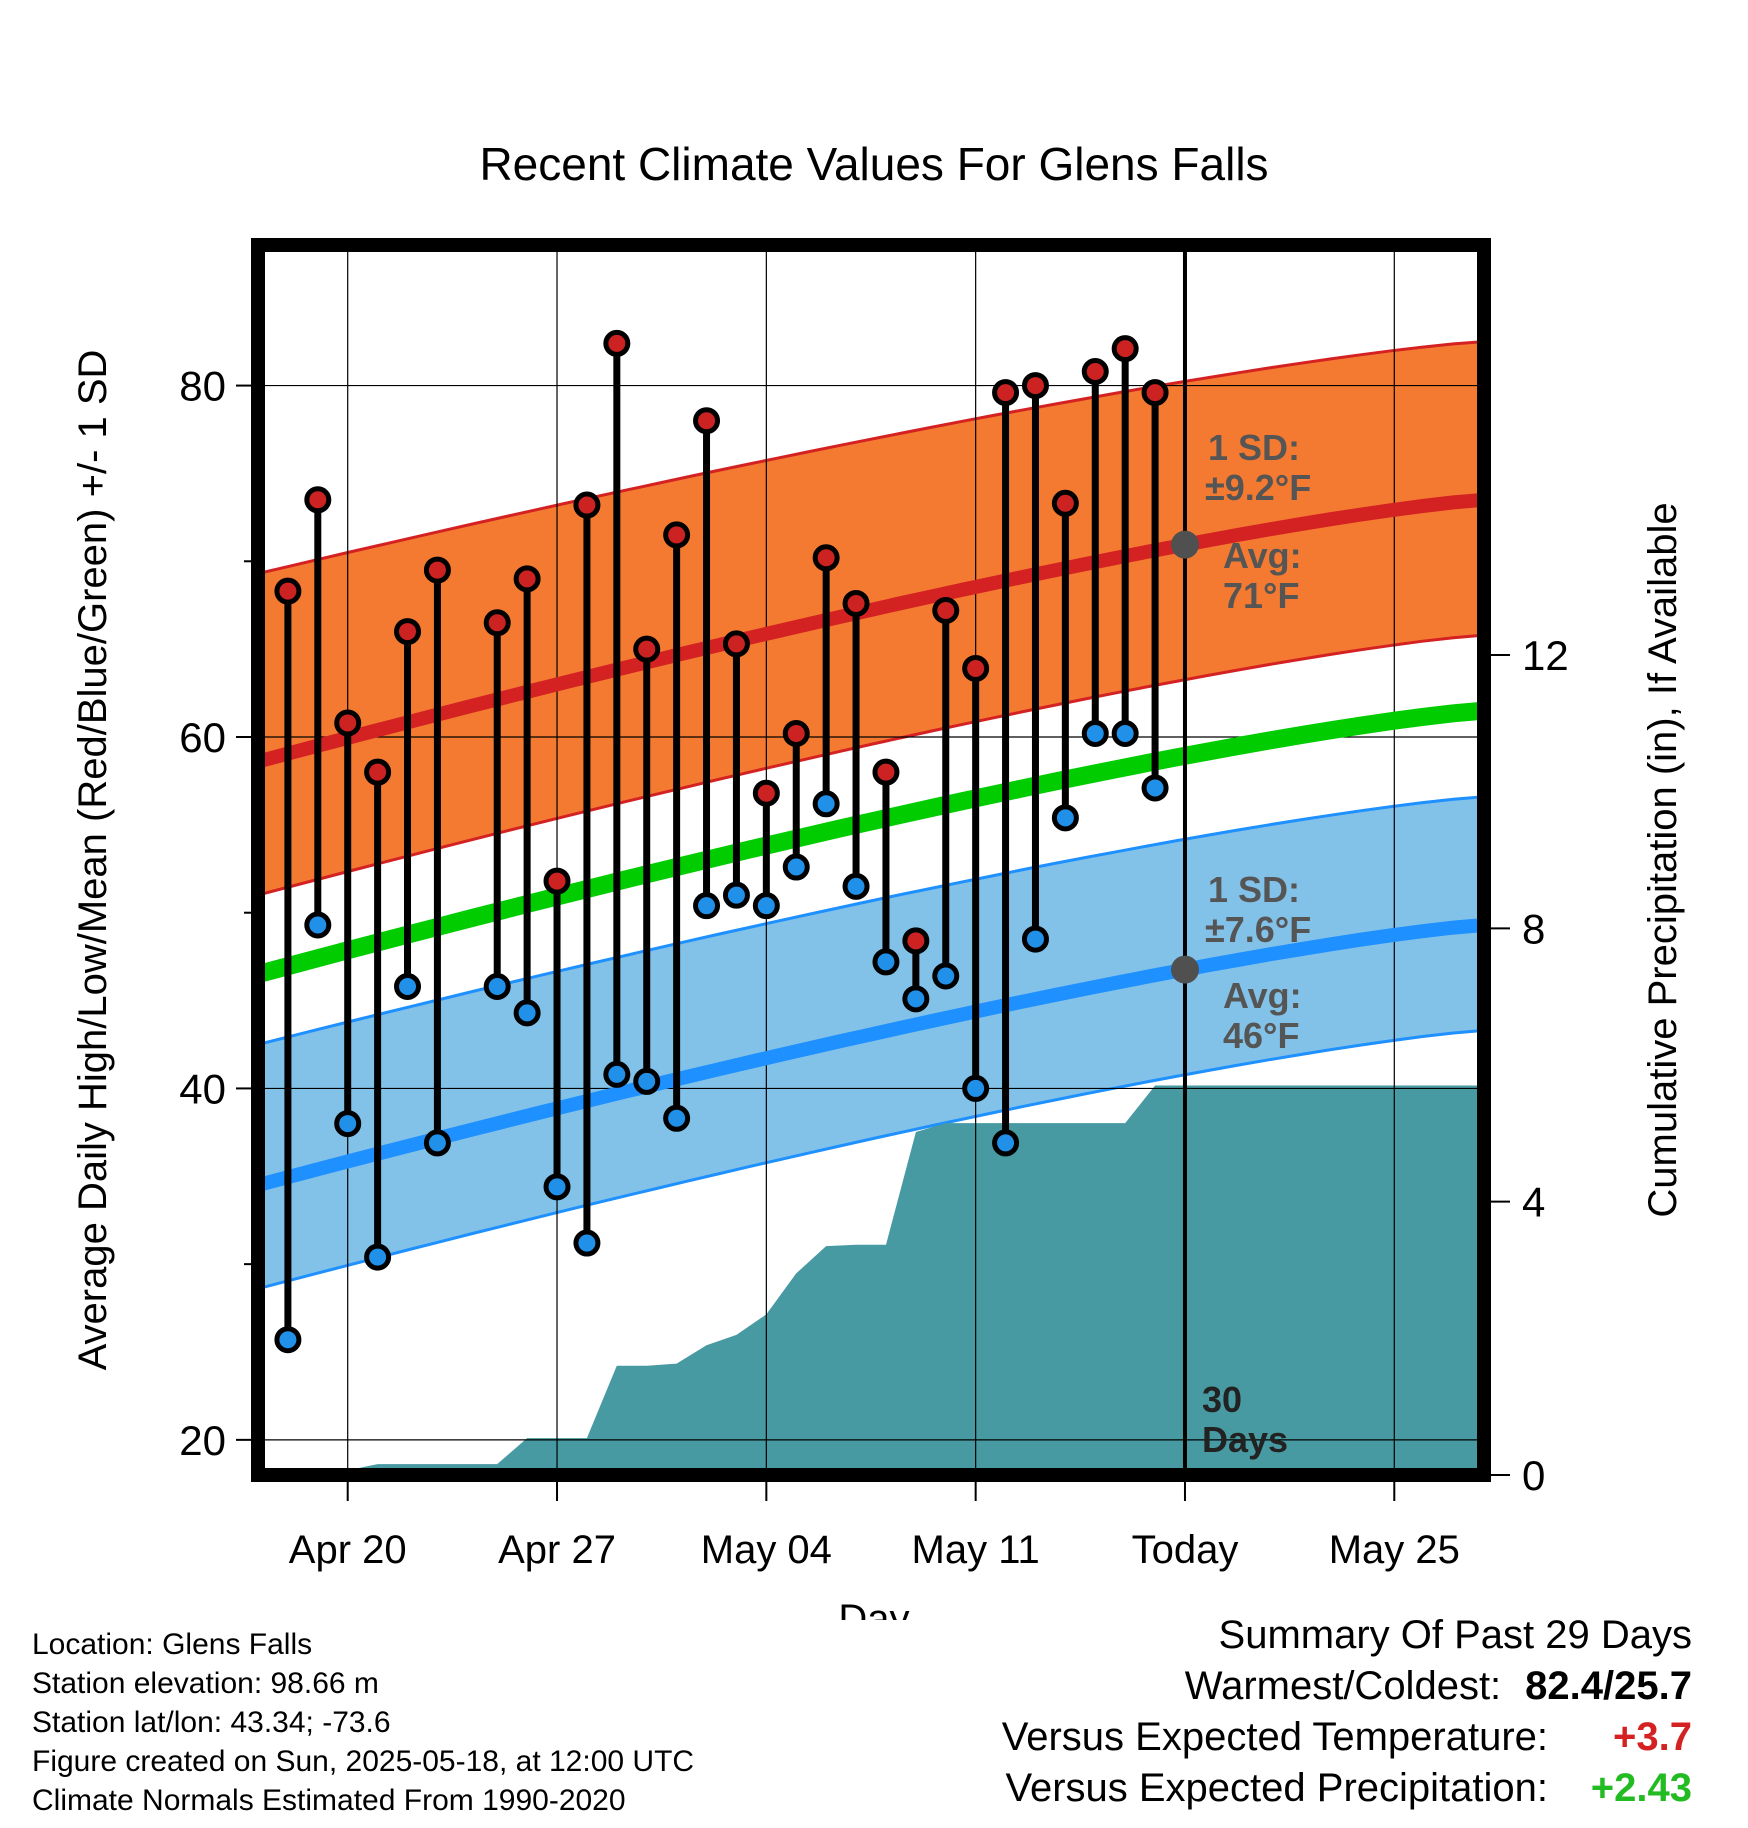 The image size is (1748, 1828). Describe the element at coordinates (1533, 1202) in the screenshot. I see `y2-tick-label: 4` at that location.